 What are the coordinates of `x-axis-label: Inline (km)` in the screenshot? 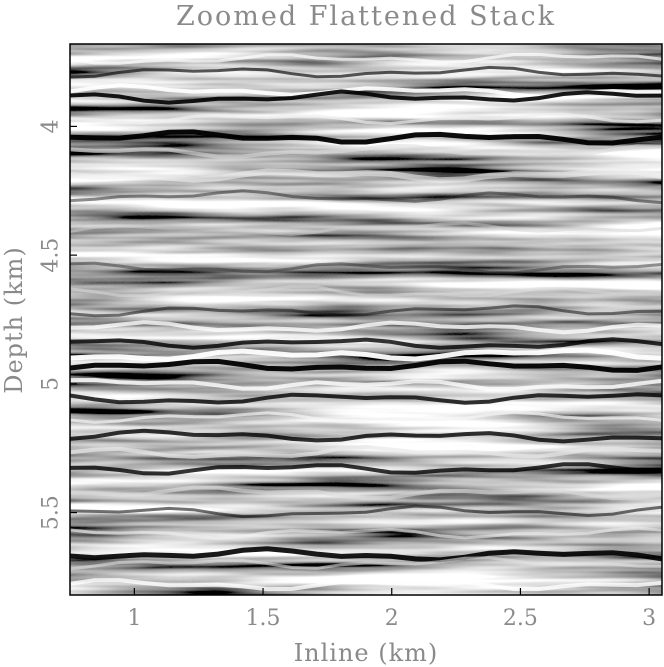 It's located at (366, 653).